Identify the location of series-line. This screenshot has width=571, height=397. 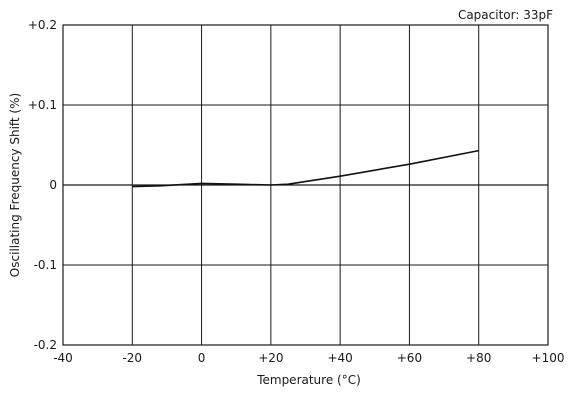
(305, 168).